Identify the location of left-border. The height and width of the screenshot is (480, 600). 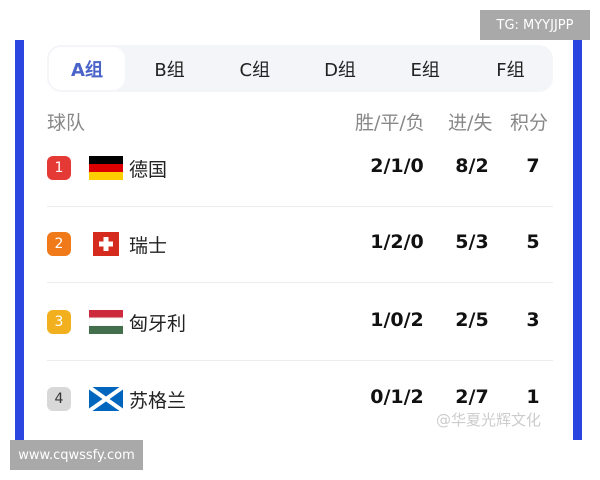
(19, 240).